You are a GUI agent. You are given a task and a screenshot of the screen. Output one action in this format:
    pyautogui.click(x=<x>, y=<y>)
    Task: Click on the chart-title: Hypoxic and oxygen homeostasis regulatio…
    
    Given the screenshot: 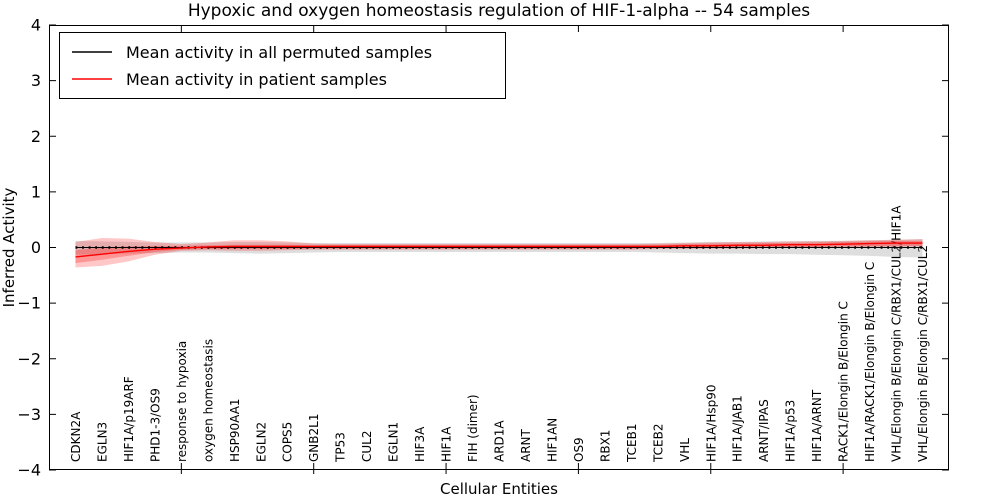 What is the action you would take?
    pyautogui.click(x=499, y=11)
    